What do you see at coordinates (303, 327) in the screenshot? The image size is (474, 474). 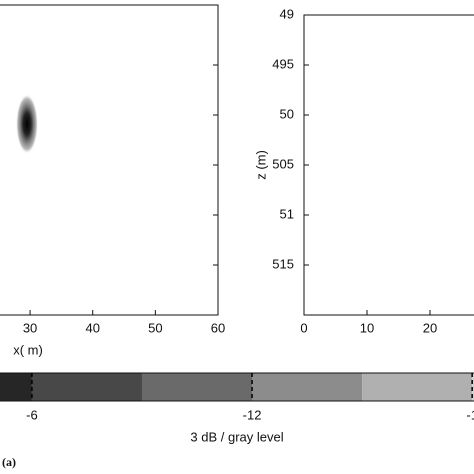 I see `x-tick-label: 0` at bounding box center [303, 327].